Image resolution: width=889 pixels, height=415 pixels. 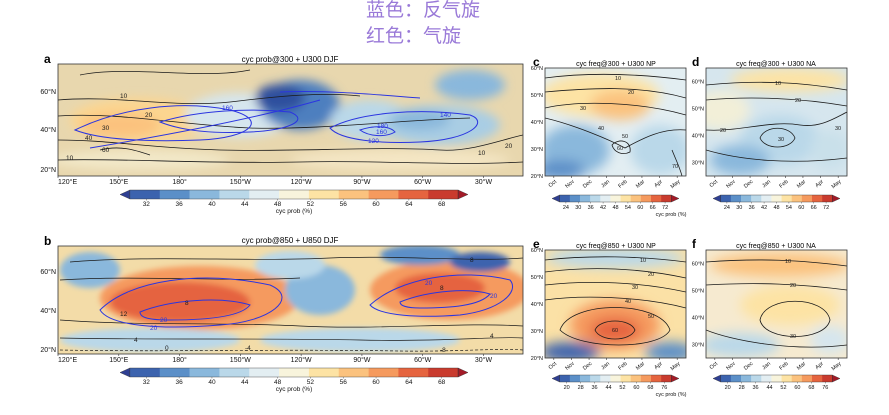 What do you see at coordinates (698, 137) in the screenshot?
I see `panel-d-ytick-label: 40°N` at bounding box center [698, 137].